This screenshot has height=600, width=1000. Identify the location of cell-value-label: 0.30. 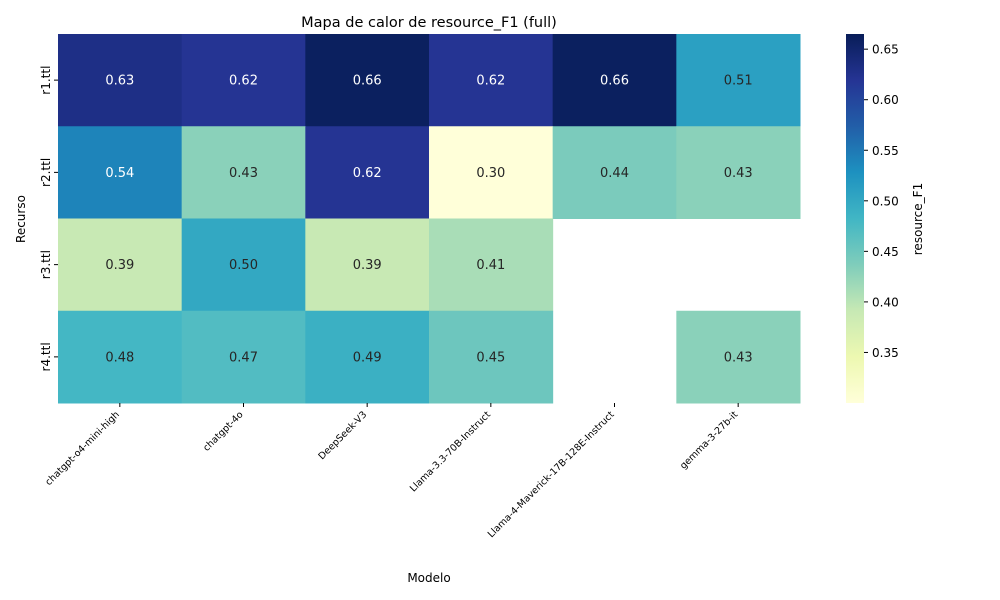
(490, 173).